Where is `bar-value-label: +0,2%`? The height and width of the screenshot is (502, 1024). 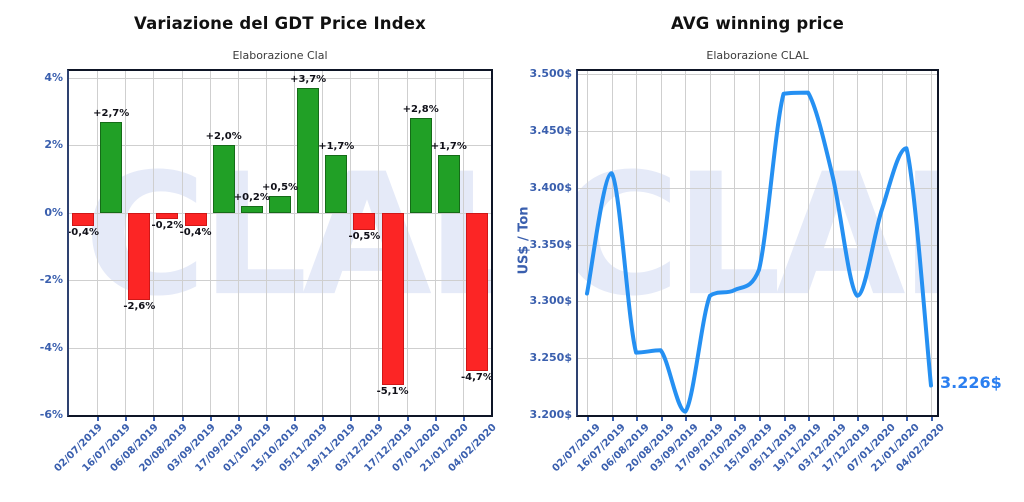 bar-value-label: +0,2% is located at coordinates (251, 197).